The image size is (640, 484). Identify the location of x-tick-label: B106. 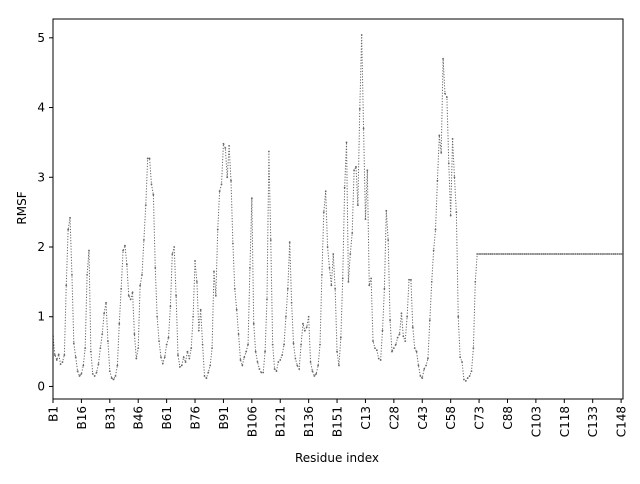
(252, 421).